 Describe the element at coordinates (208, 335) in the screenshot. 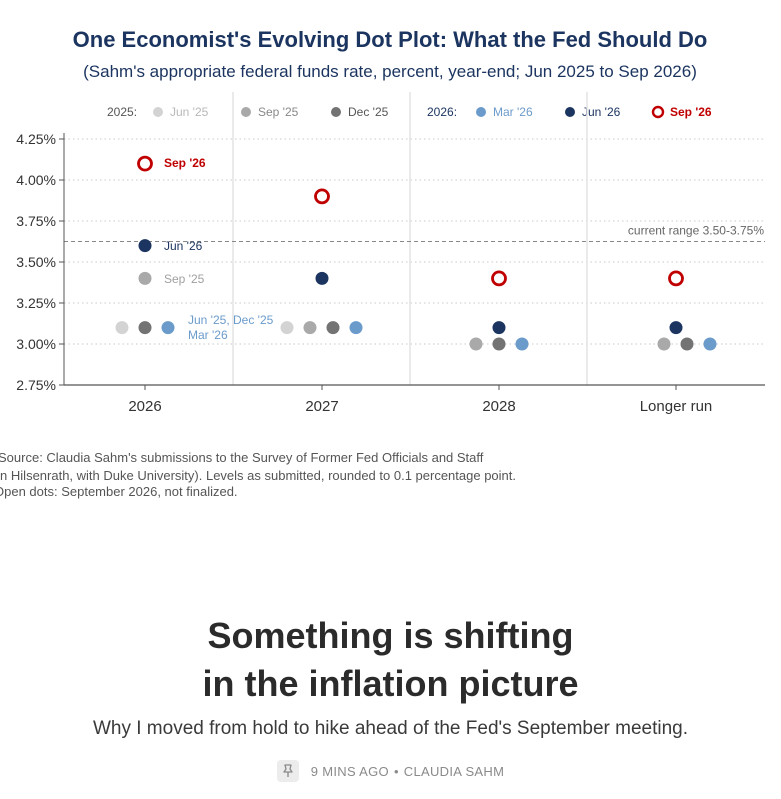

I see `annotation-cluster-2: Mar '26` at that location.